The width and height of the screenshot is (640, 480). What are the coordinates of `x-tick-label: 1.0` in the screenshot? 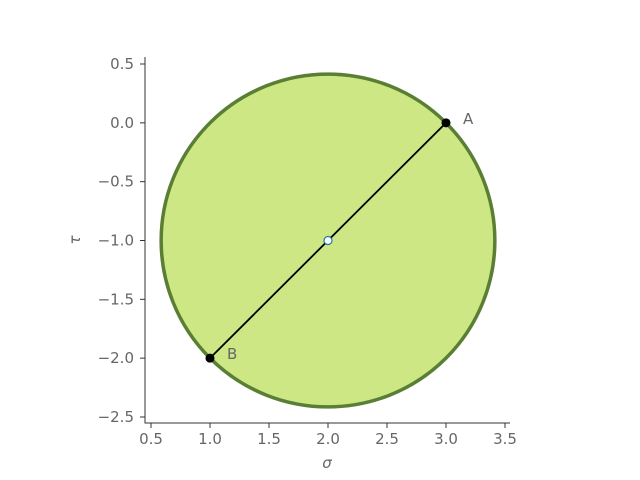 It's located at (210, 439).